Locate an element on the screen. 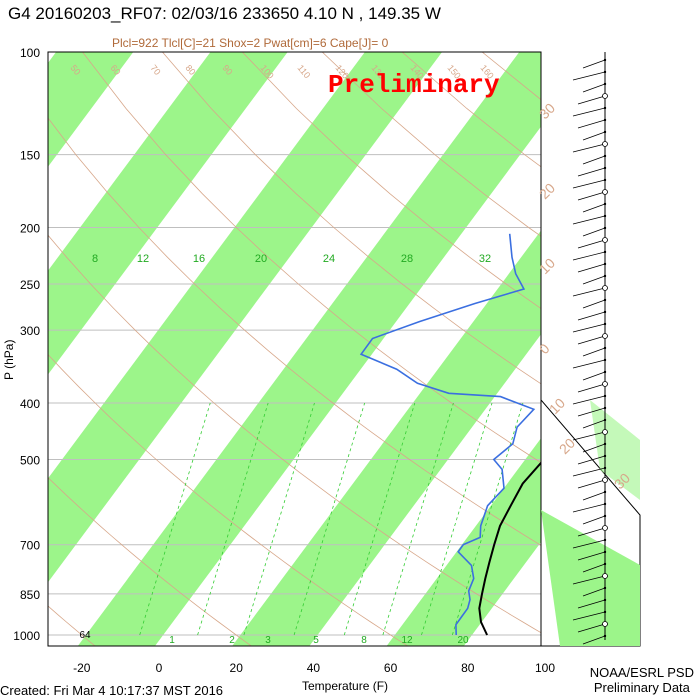 This screenshot has height=700, width=700. adiabat-label: 90 is located at coordinates (227, 70).